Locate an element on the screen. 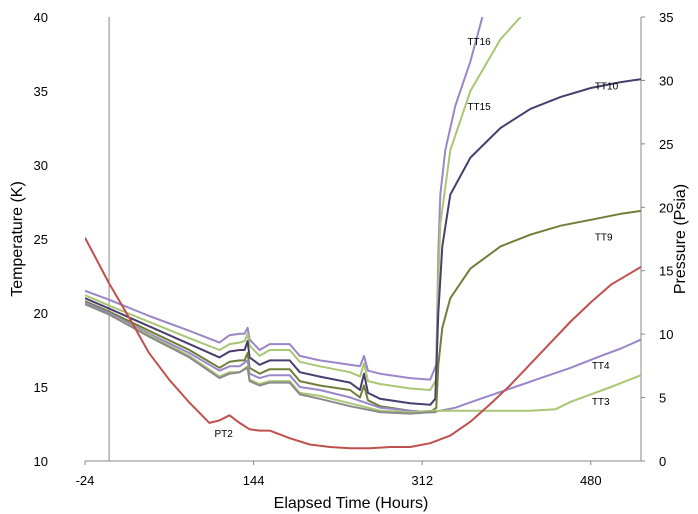  y-tick-label: 10 is located at coordinates (41, 461).